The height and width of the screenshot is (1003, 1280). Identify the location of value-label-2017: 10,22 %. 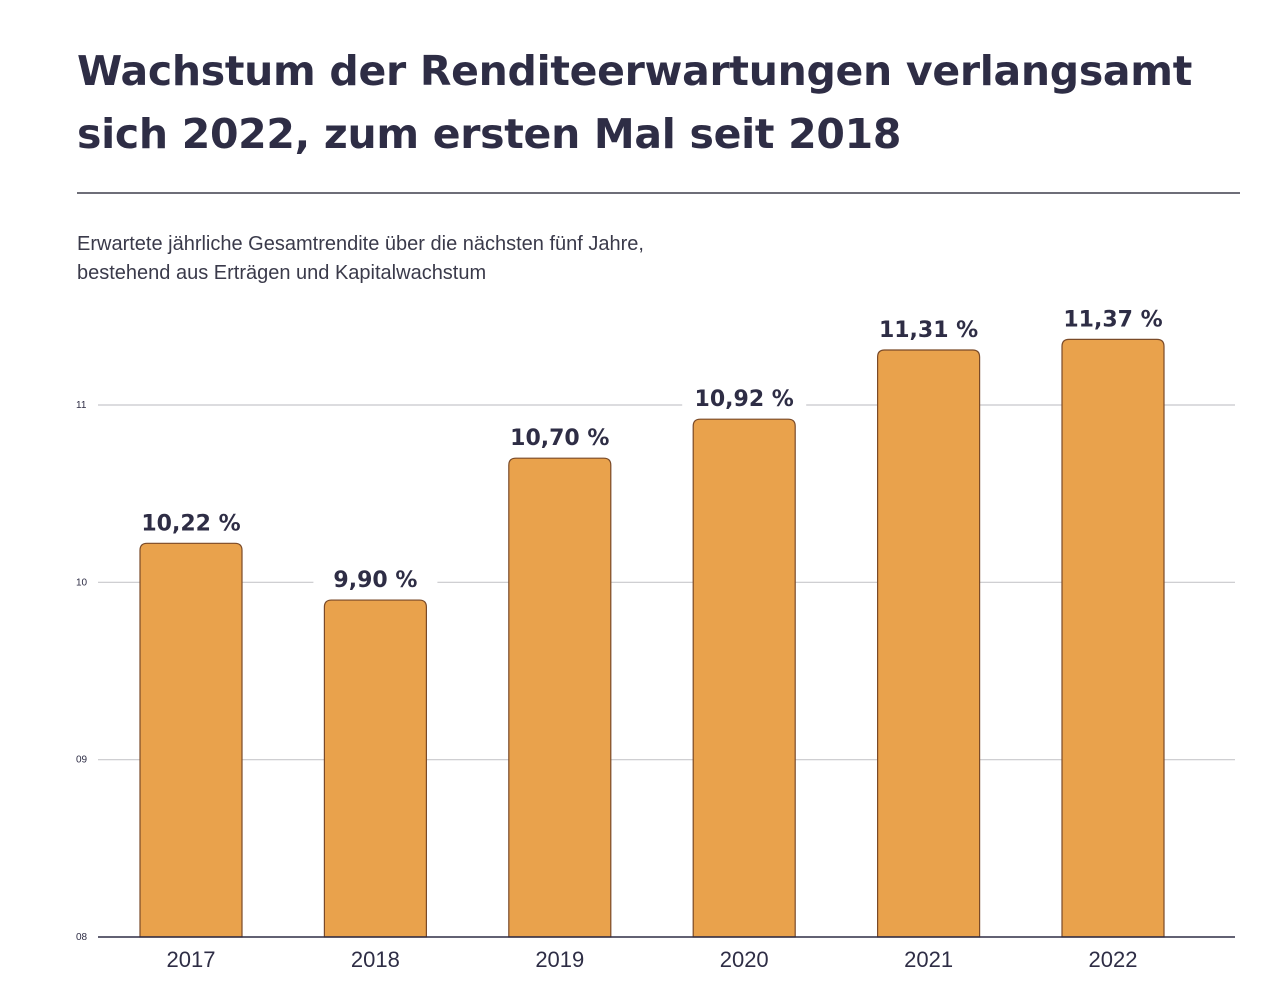
(190, 523).